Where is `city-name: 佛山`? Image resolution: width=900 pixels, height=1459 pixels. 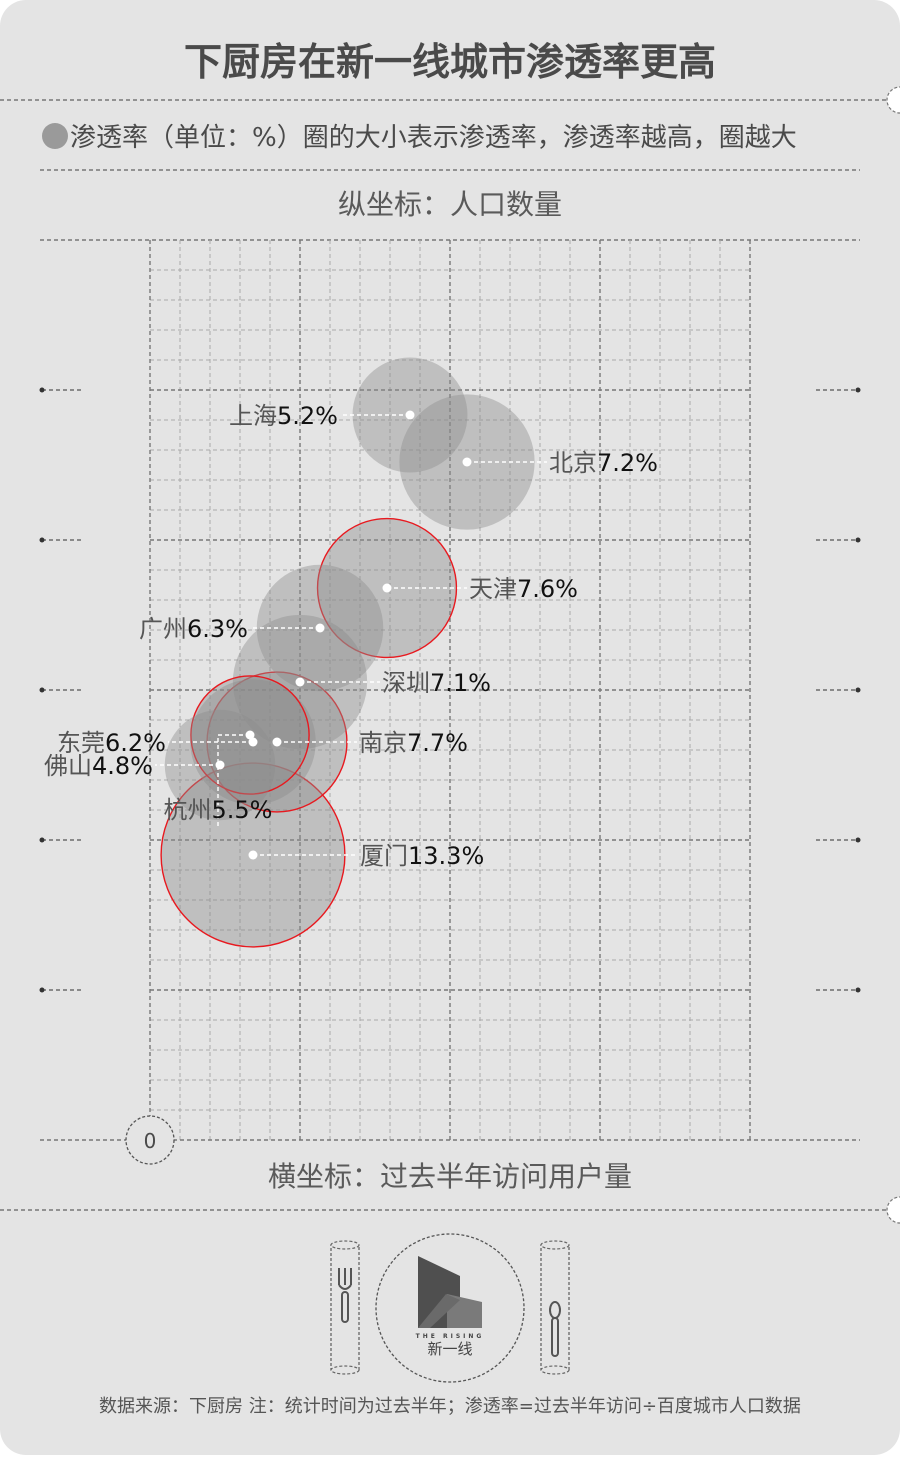 city-name: 佛山 is located at coordinates (68, 766).